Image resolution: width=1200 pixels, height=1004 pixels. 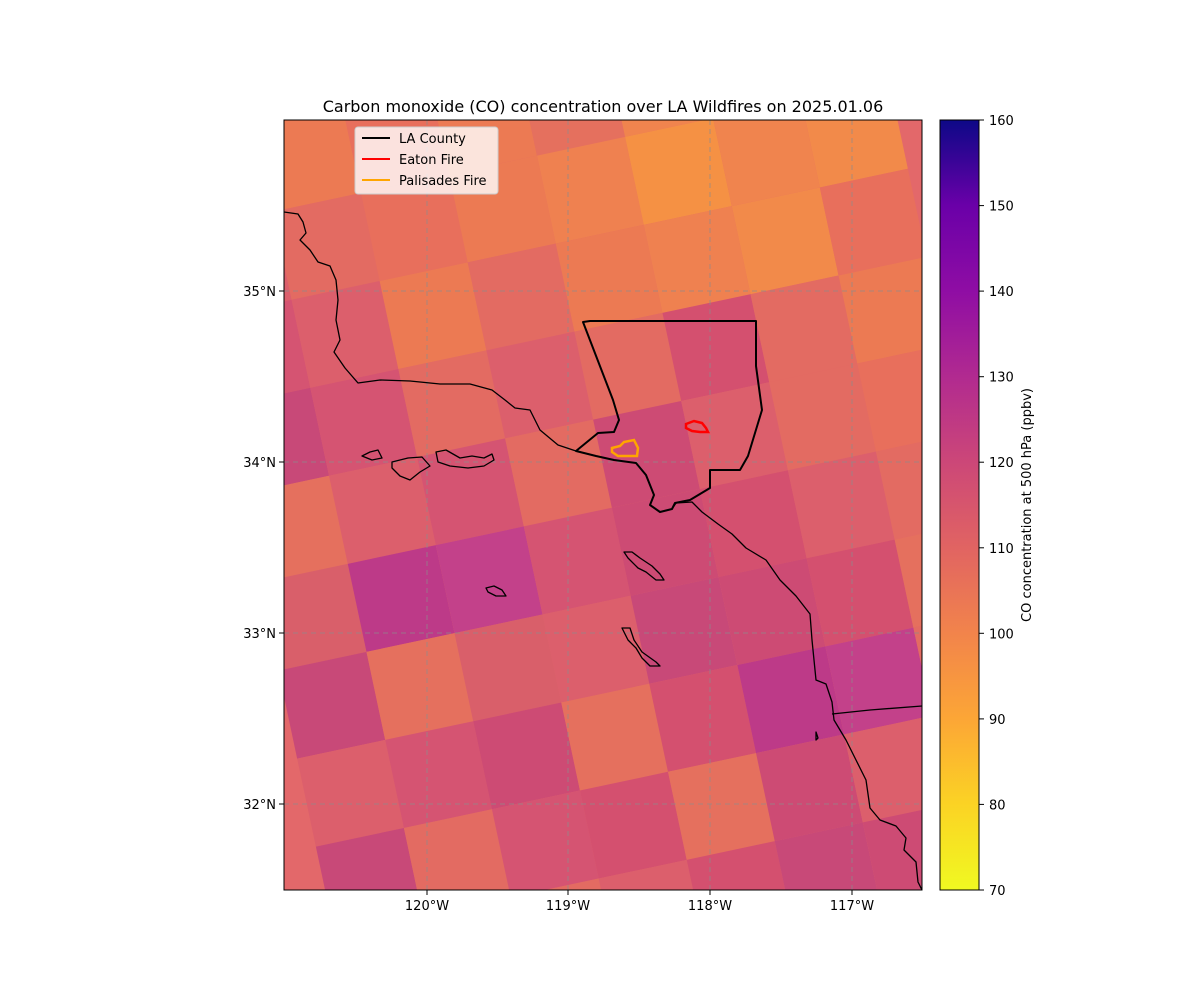 What do you see at coordinates (997, 805) in the screenshot?
I see `colorbar-tick-label: 80` at bounding box center [997, 805].